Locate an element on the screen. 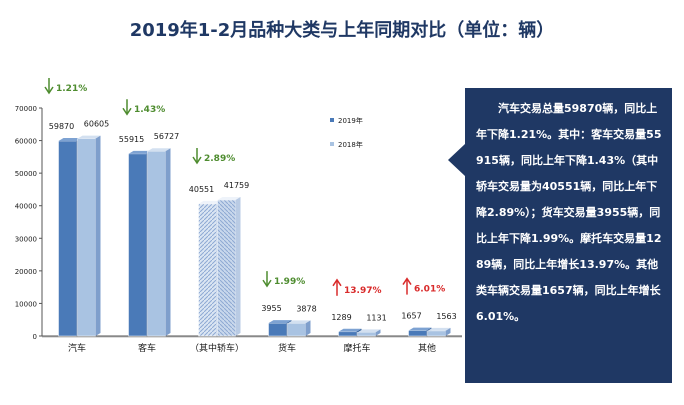  data-label-2018: 3878 is located at coordinates (306, 308).